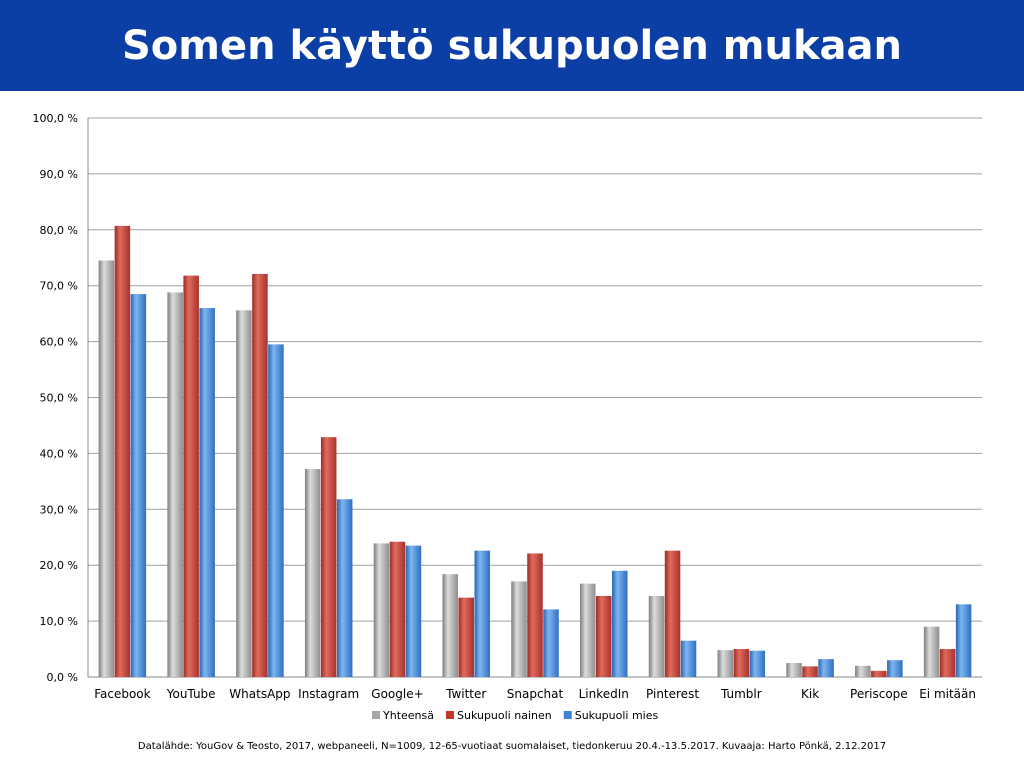 The height and width of the screenshot is (772, 1024). Describe the element at coordinates (59, 565) in the screenshot. I see `y-tick-label: 20,0 %` at that location.